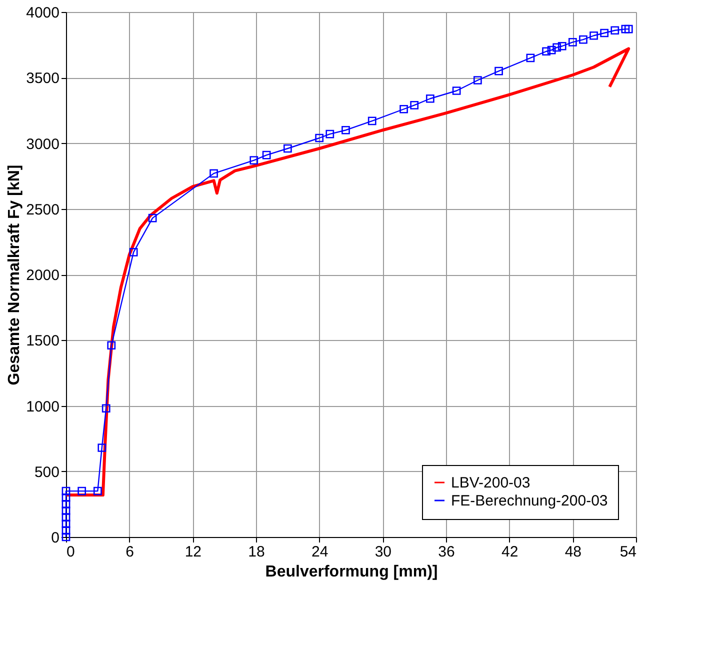 The height and width of the screenshot is (647, 710). I want to click on y-tick-label: 500, so click(47, 472).